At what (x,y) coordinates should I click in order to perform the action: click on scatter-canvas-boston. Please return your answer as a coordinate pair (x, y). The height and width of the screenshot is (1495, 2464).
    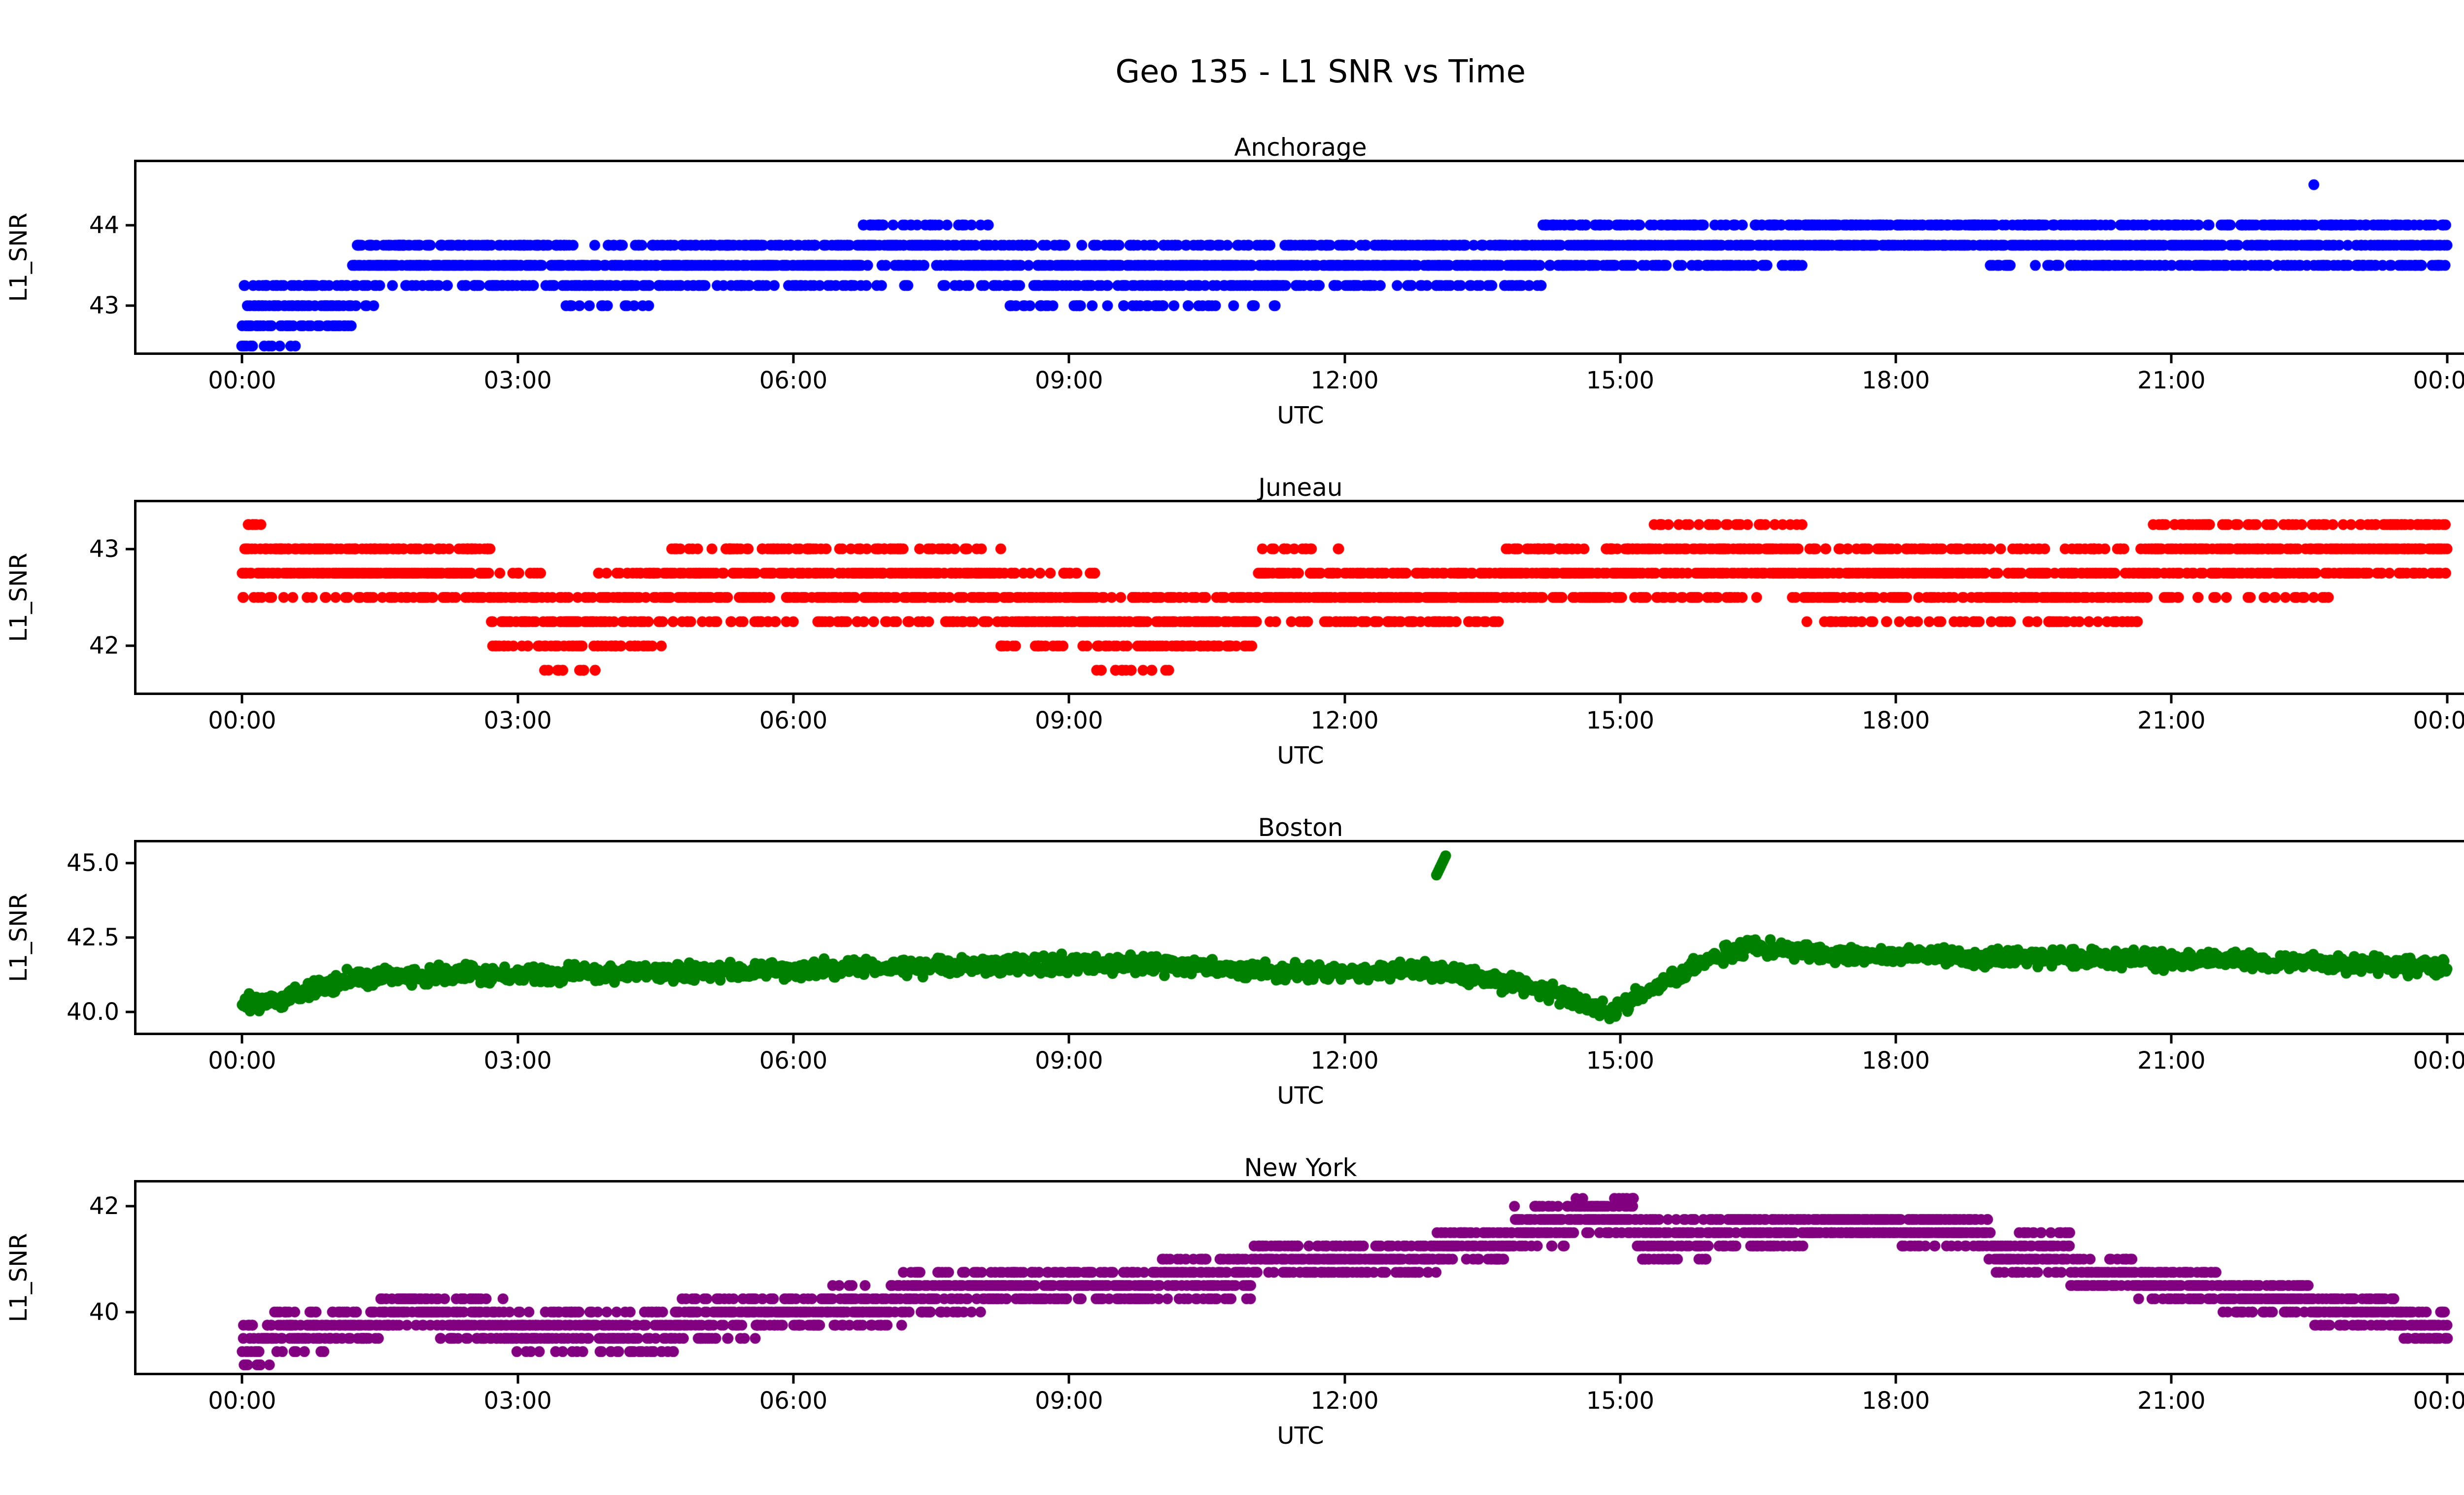
    Looking at the image, I should click on (1300, 937).